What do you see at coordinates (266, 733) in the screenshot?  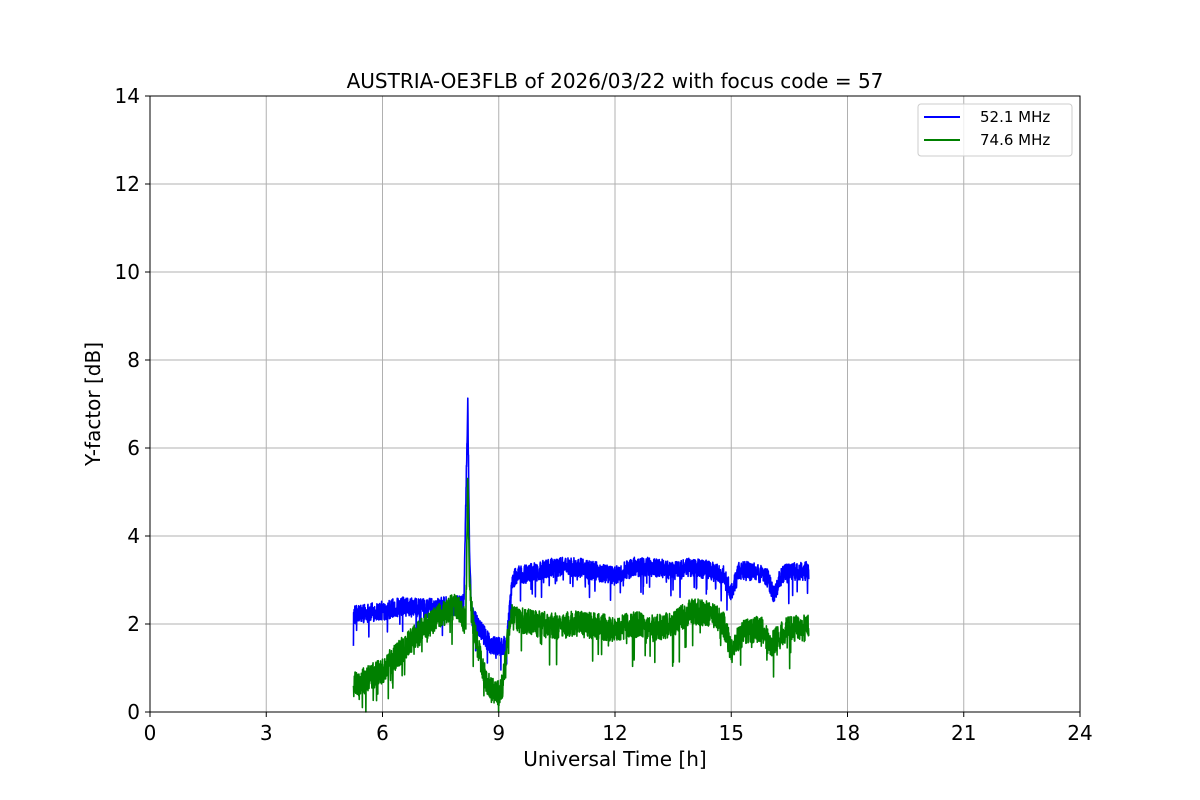 I see `x-tick-label: 3` at bounding box center [266, 733].